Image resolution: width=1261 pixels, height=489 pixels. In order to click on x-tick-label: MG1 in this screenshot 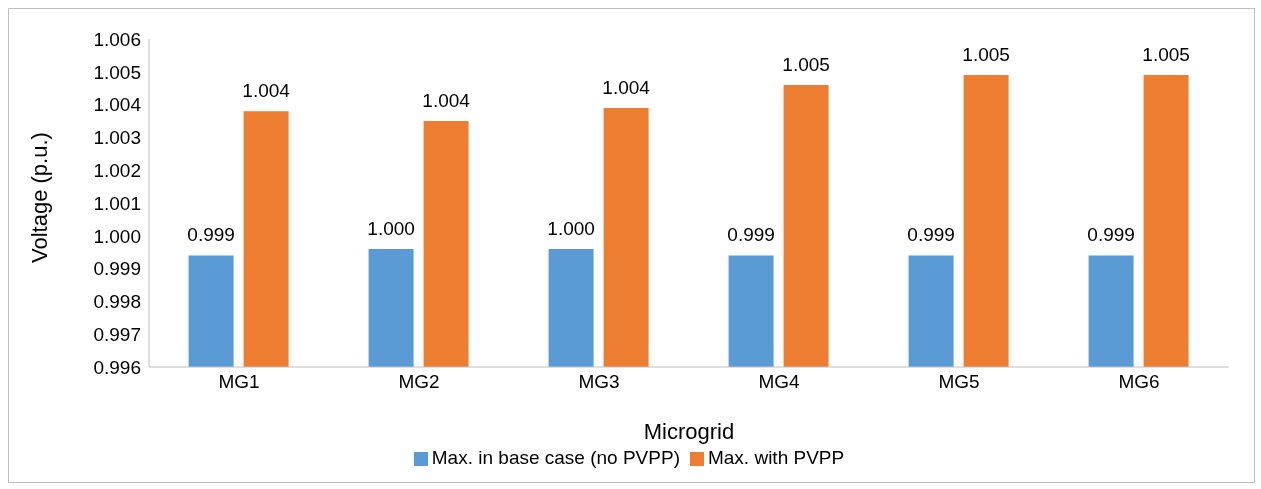, I will do `click(239, 382)`.